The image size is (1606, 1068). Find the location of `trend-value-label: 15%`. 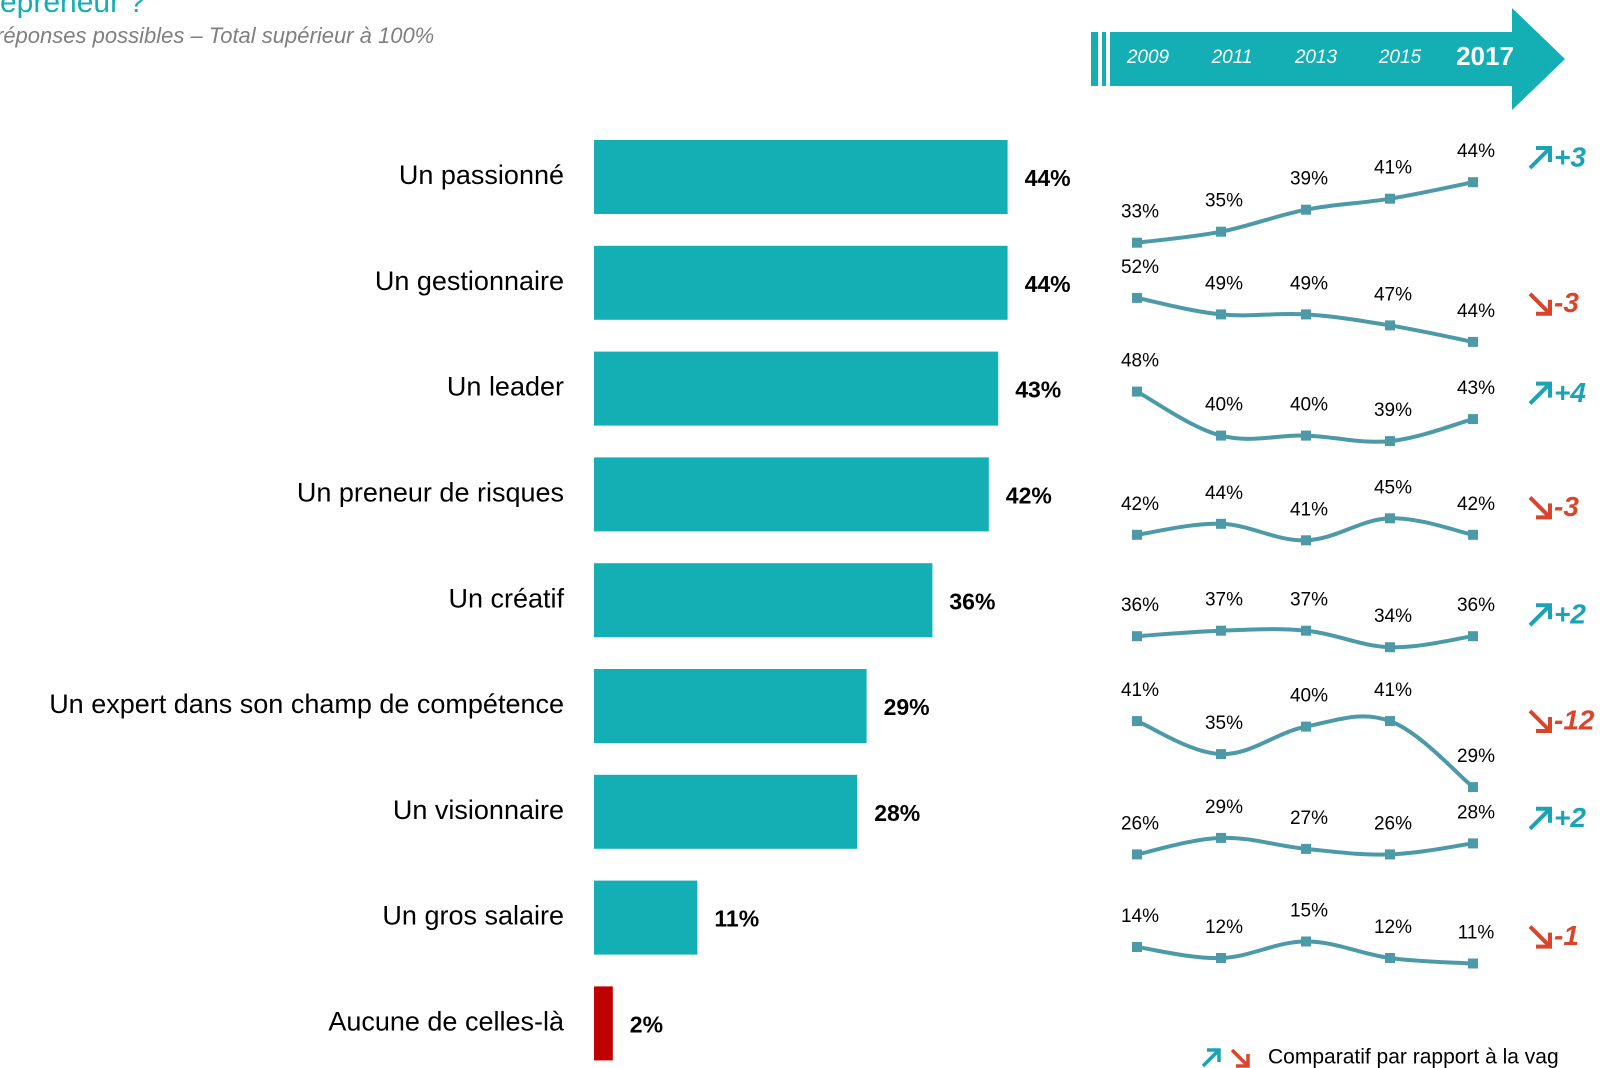

trend-value-label: 15% is located at coordinates (1309, 911).